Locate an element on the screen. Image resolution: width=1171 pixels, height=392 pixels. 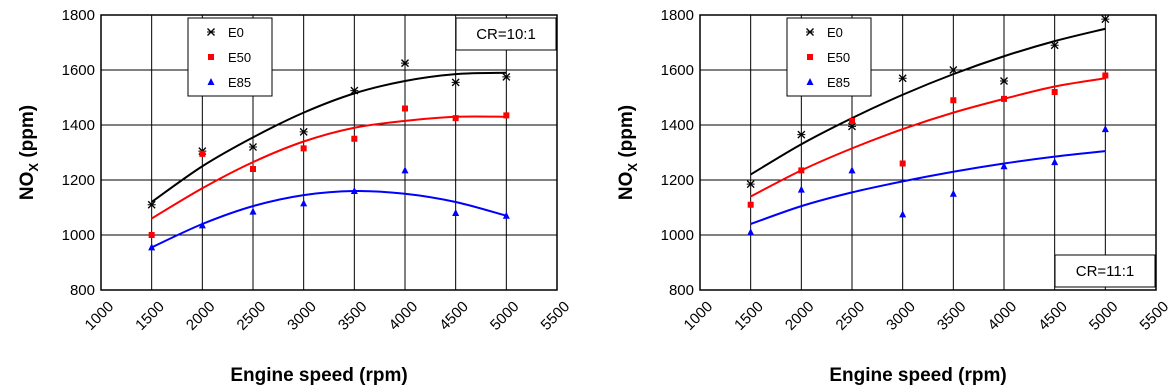
compression-ratio-annotation: CR=11:1 is located at coordinates (1105, 271).